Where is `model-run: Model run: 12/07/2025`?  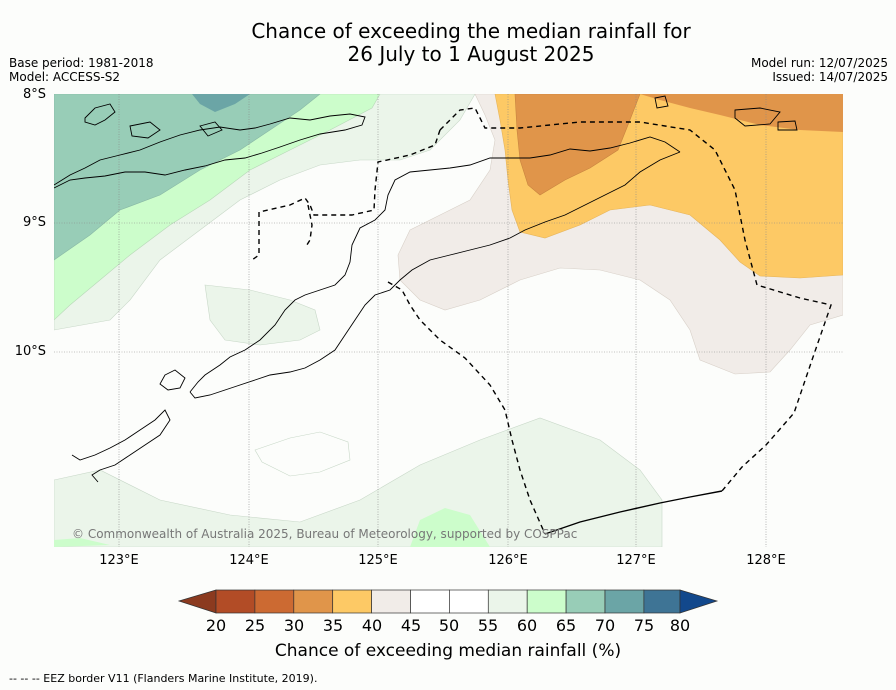 model-run: Model run: 12/07/2025 is located at coordinates (819, 63).